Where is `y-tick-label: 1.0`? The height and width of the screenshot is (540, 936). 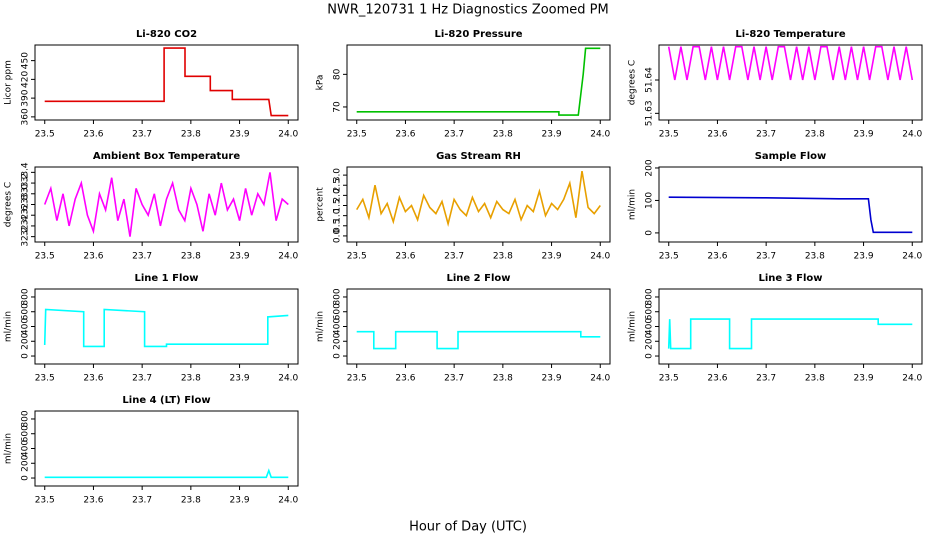 y-tick-label: 1.0 is located at coordinates (338, 215).